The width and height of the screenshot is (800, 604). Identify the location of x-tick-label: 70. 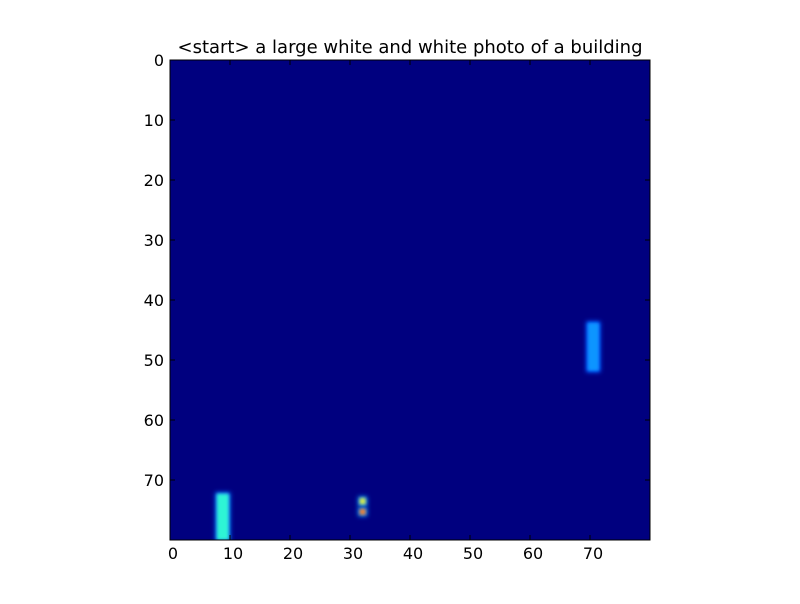
(593, 553).